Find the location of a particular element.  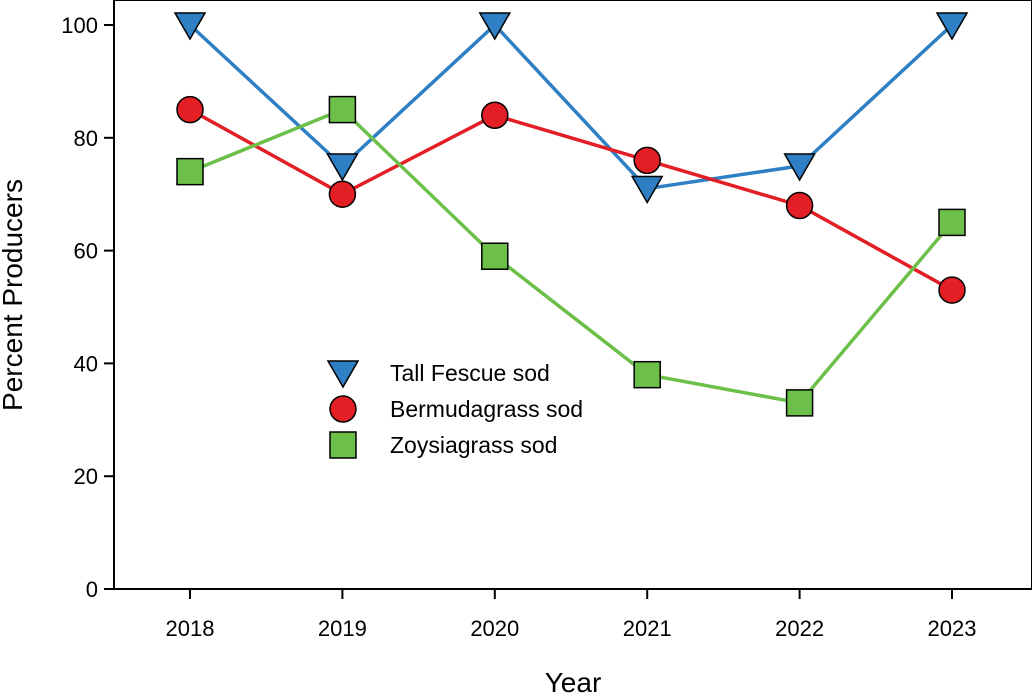

y-axis: 0 20 40 60 80 100 is located at coordinates (87, 307).